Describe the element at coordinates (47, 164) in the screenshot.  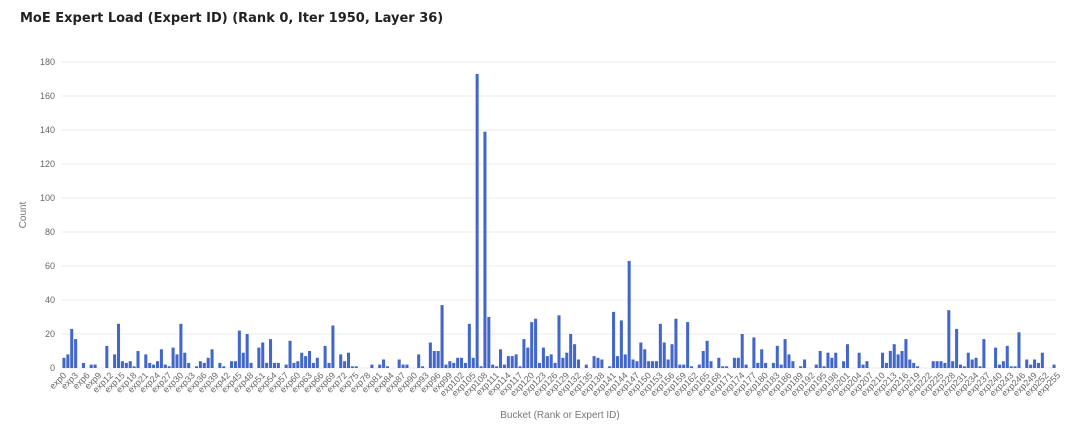
I see `y-tick-label: 120` at that location.